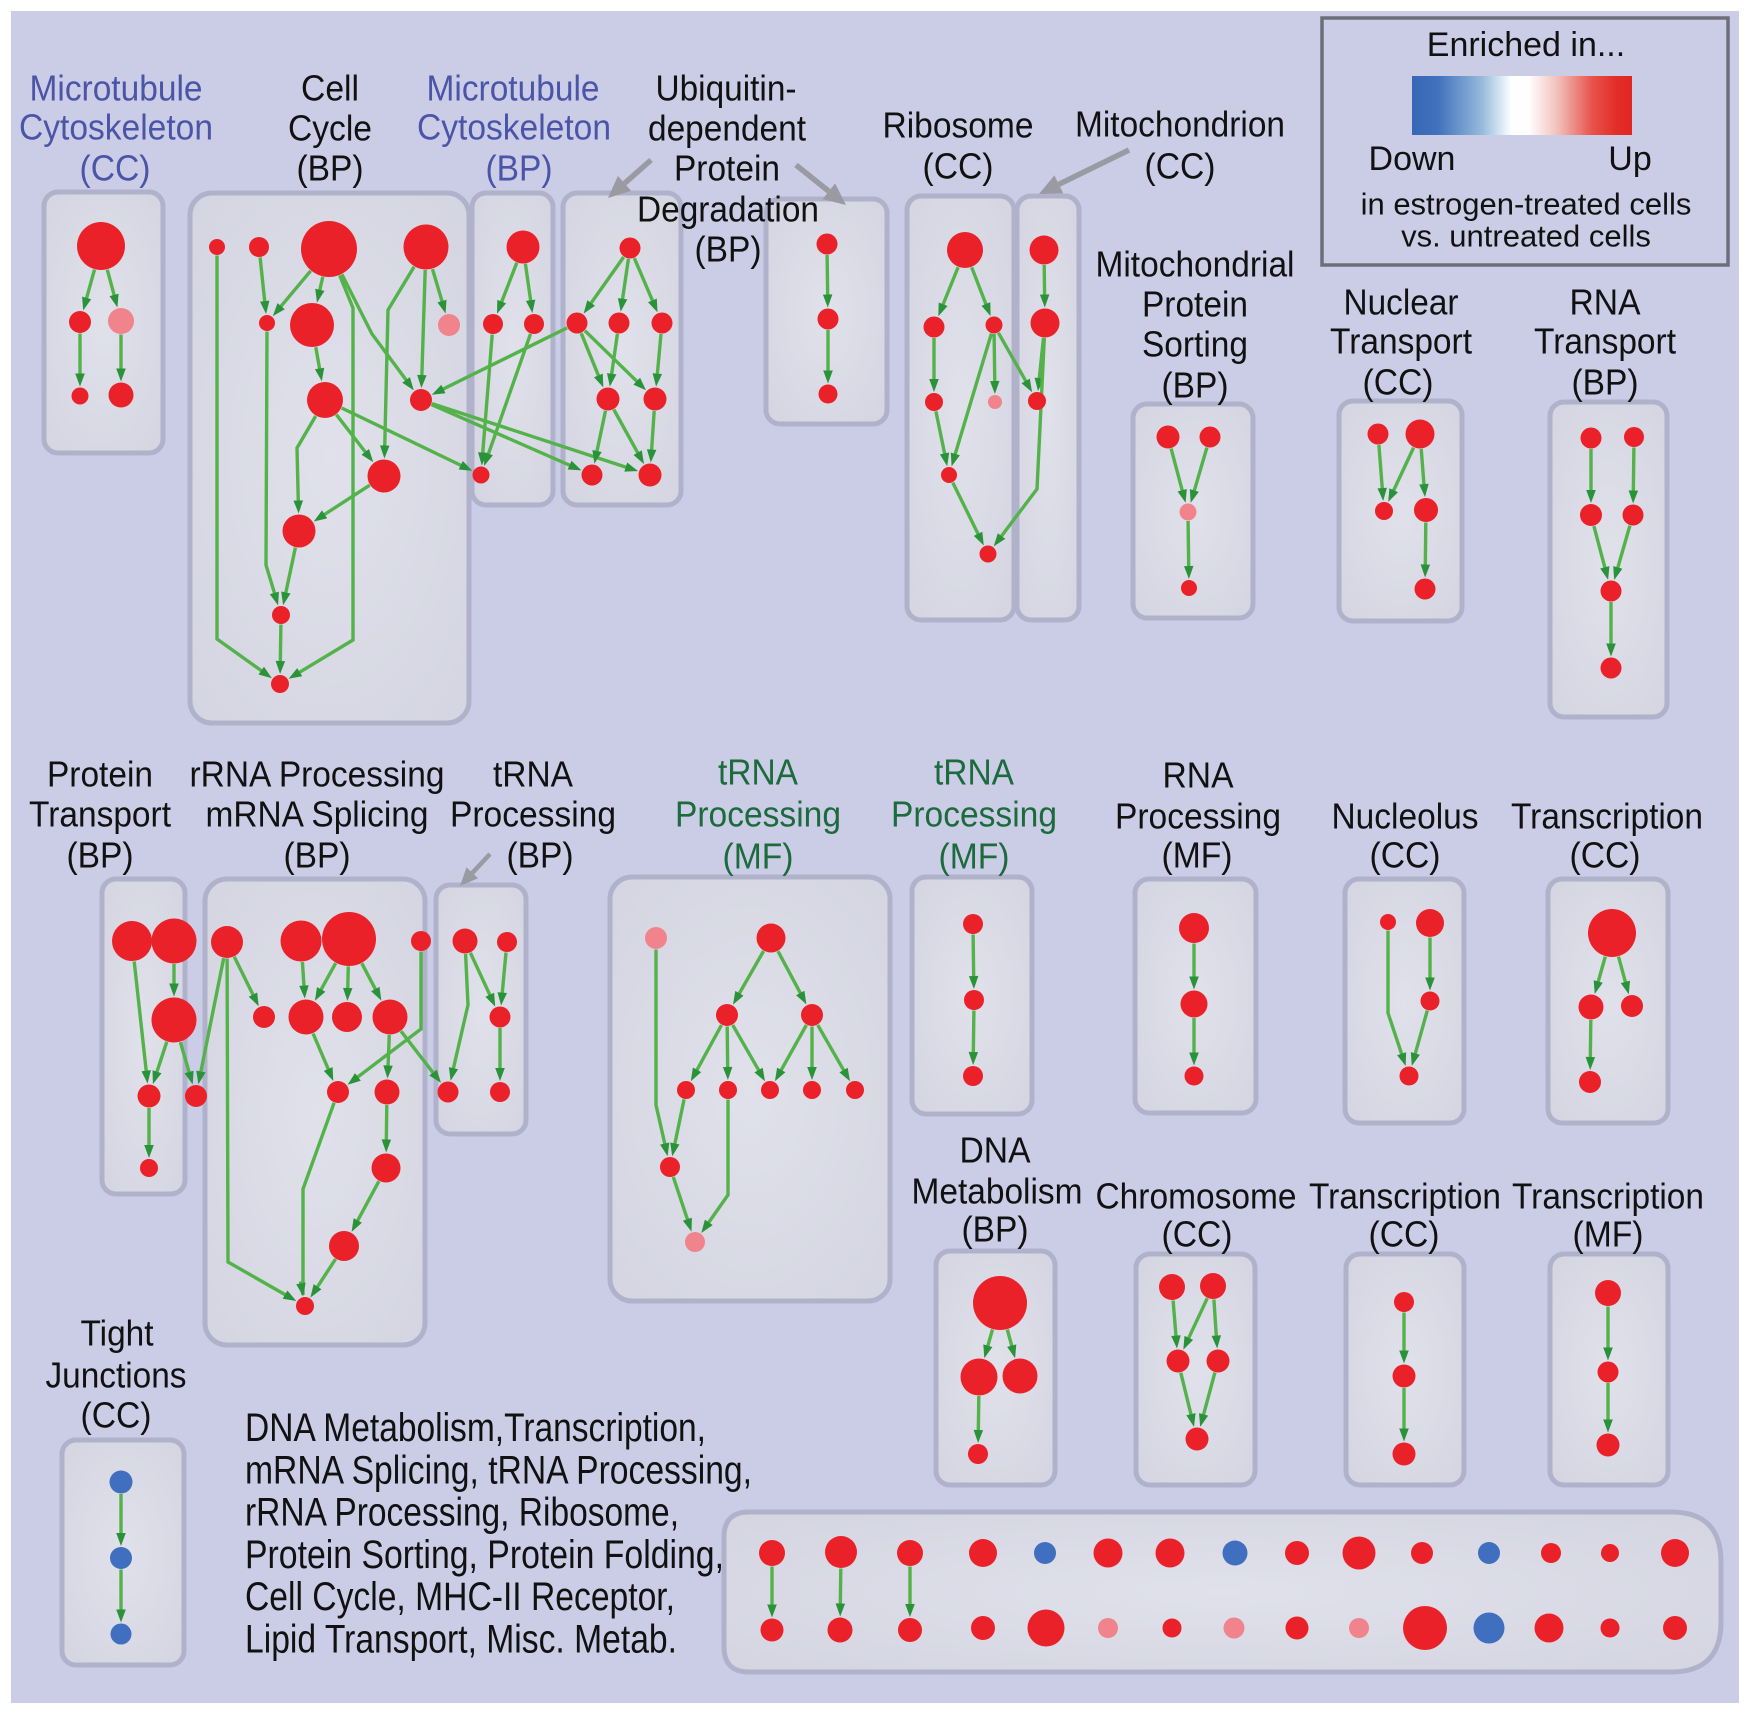 The width and height of the screenshot is (1750, 1715). I want to click on svg-text: rRNA Processing, Ribosome,, so click(462, 1513).